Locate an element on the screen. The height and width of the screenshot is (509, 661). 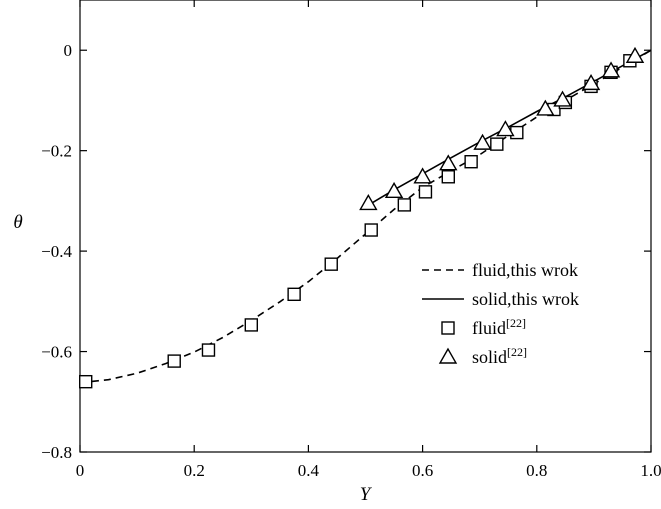
y-tick-label: 0 is located at coordinates (68, 50).